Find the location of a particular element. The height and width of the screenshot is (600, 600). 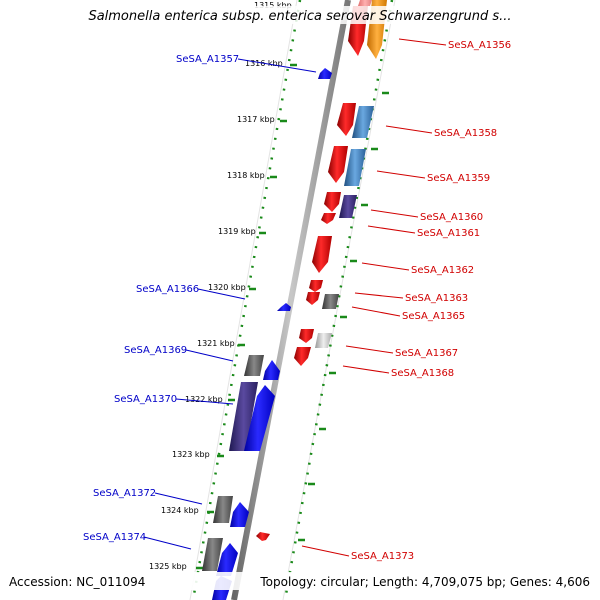

gene-label-right: SeSA_A1367 is located at coordinates (426, 353).